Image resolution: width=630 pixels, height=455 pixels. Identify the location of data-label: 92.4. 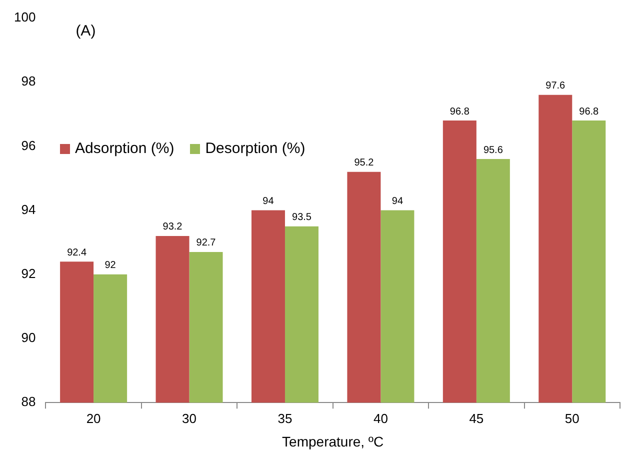
(77, 252).